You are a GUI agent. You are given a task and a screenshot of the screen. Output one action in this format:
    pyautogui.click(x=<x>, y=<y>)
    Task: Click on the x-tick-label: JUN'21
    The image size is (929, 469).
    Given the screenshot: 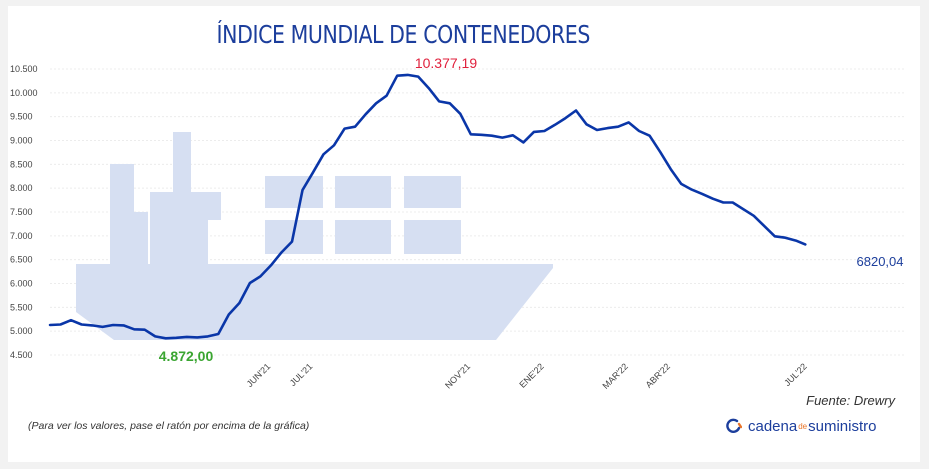 What is the action you would take?
    pyautogui.click(x=259, y=375)
    